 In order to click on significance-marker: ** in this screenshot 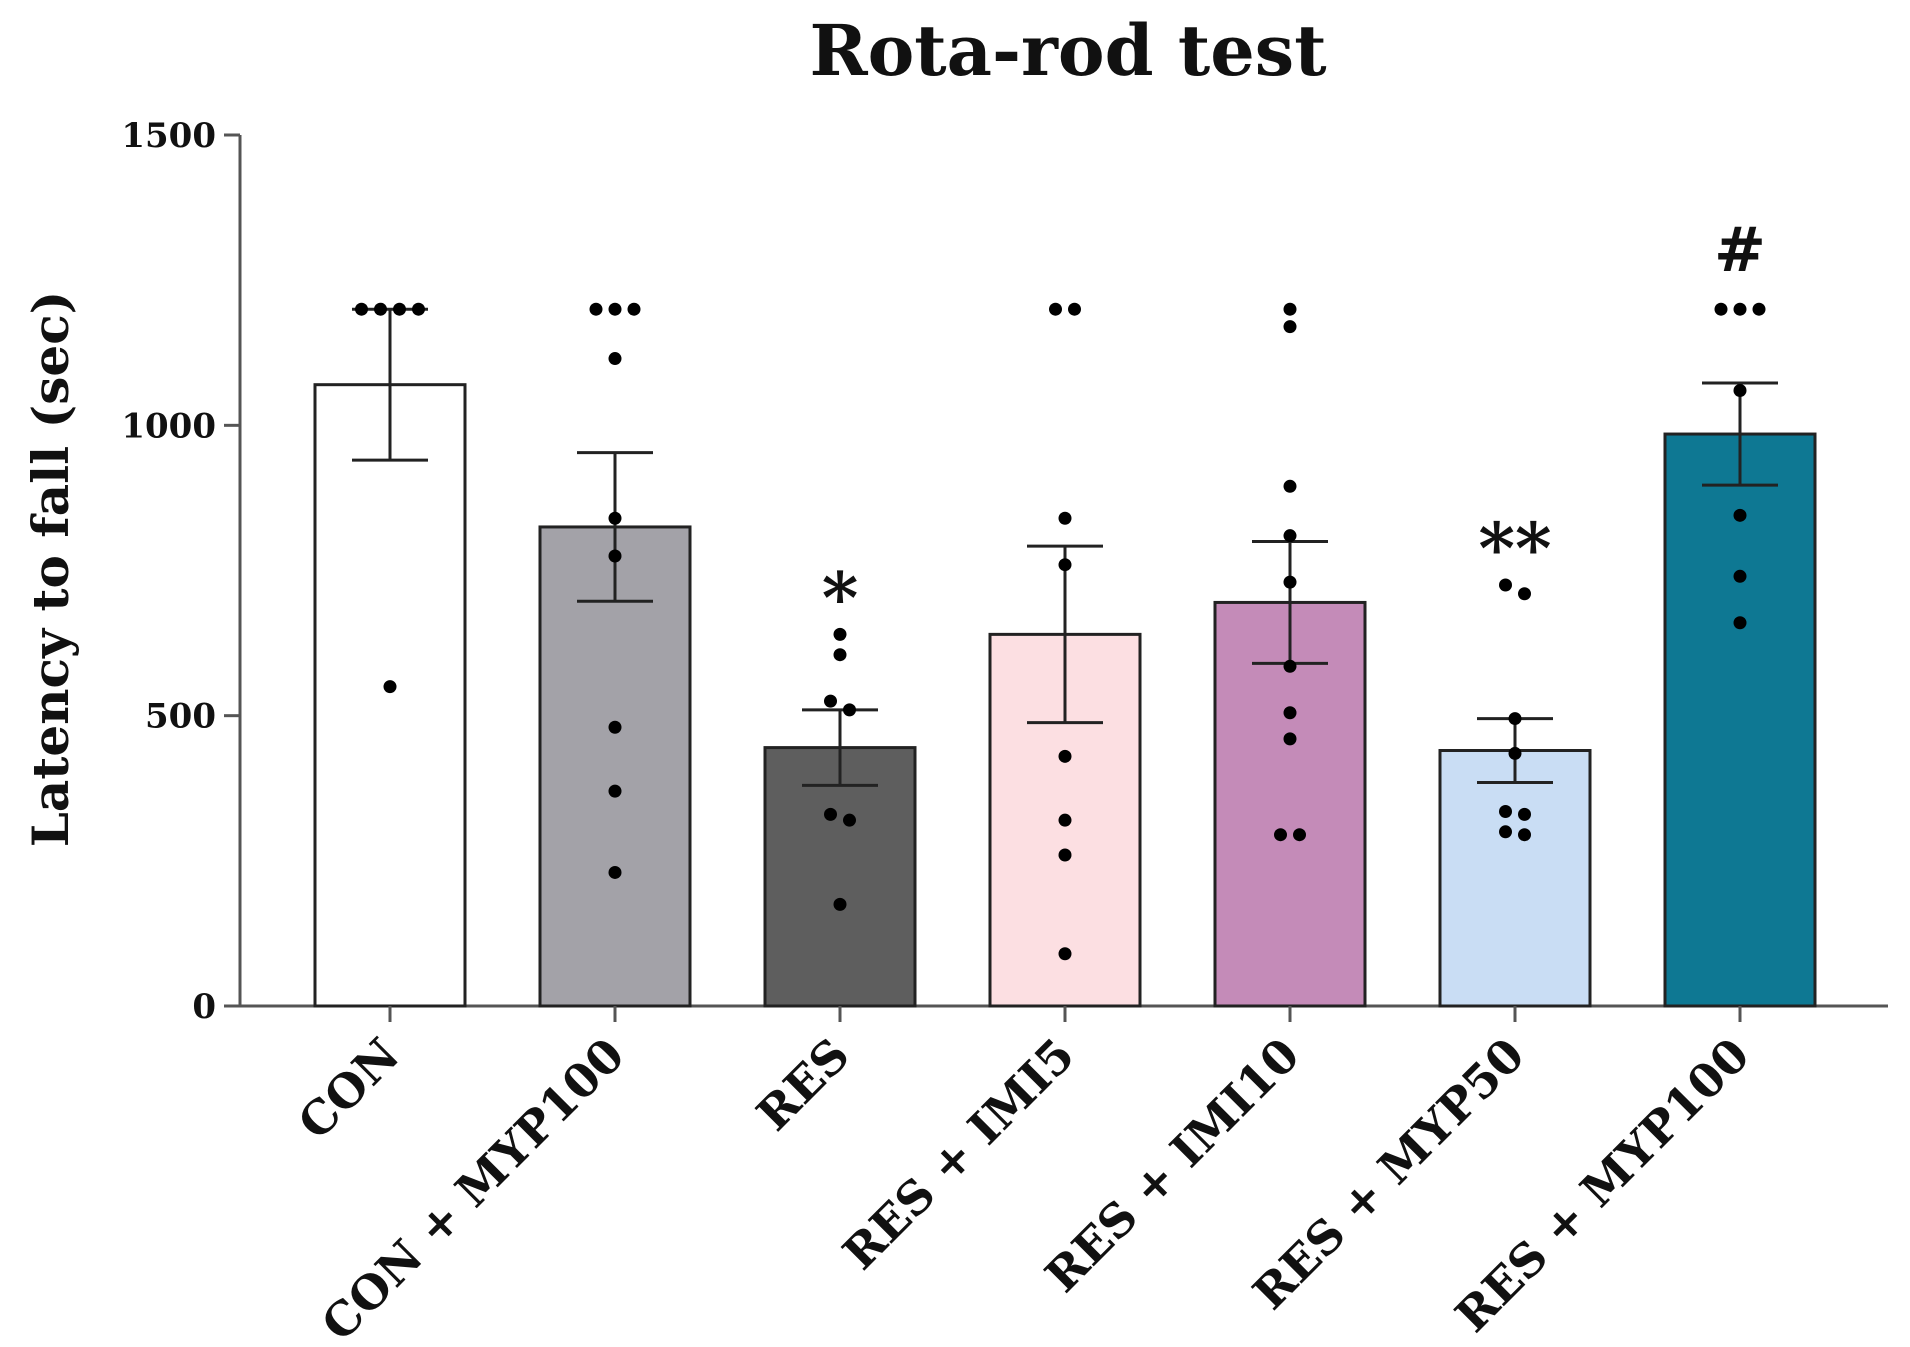, I will do `click(1514, 548)`.